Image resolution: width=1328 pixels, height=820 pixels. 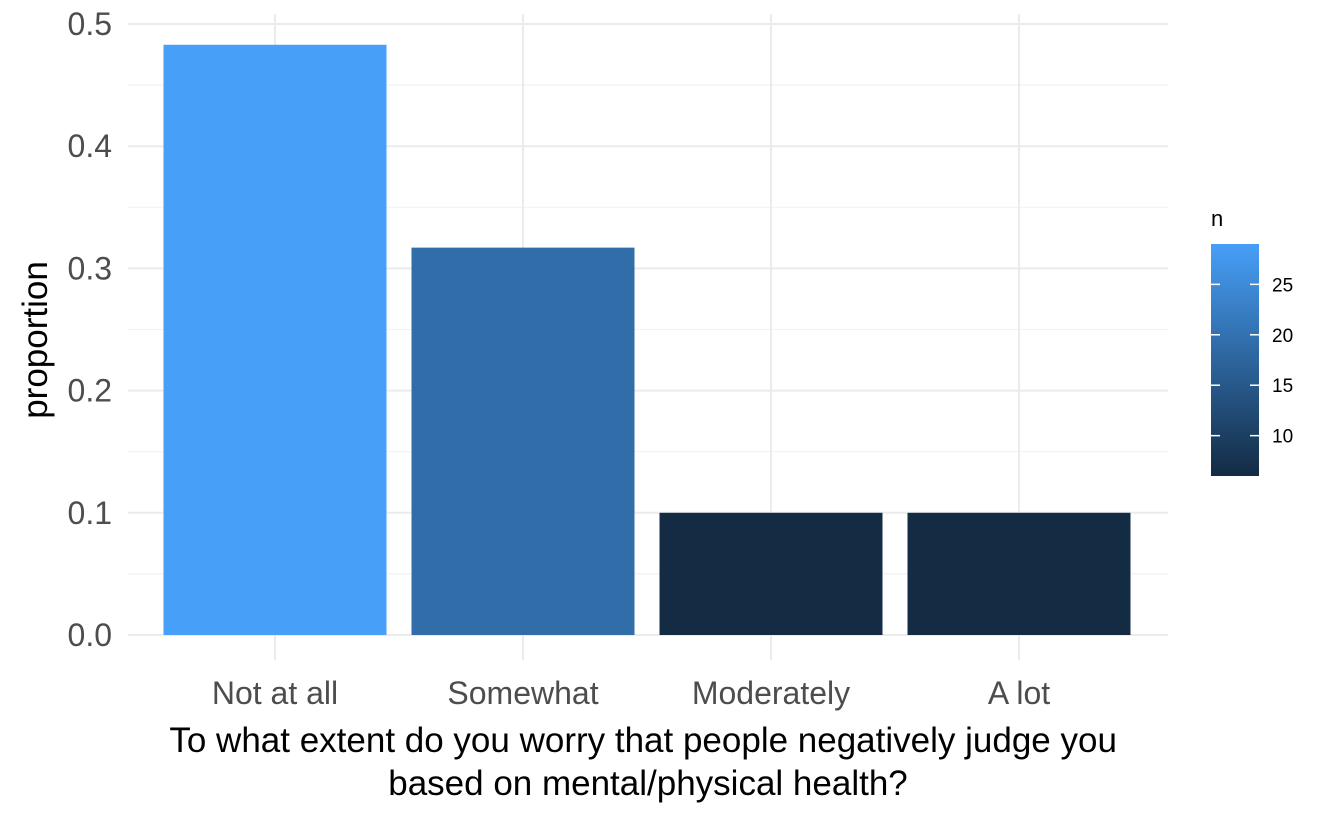 What do you see at coordinates (90, 513) in the screenshot?
I see `y-tick-label: 0.1` at bounding box center [90, 513].